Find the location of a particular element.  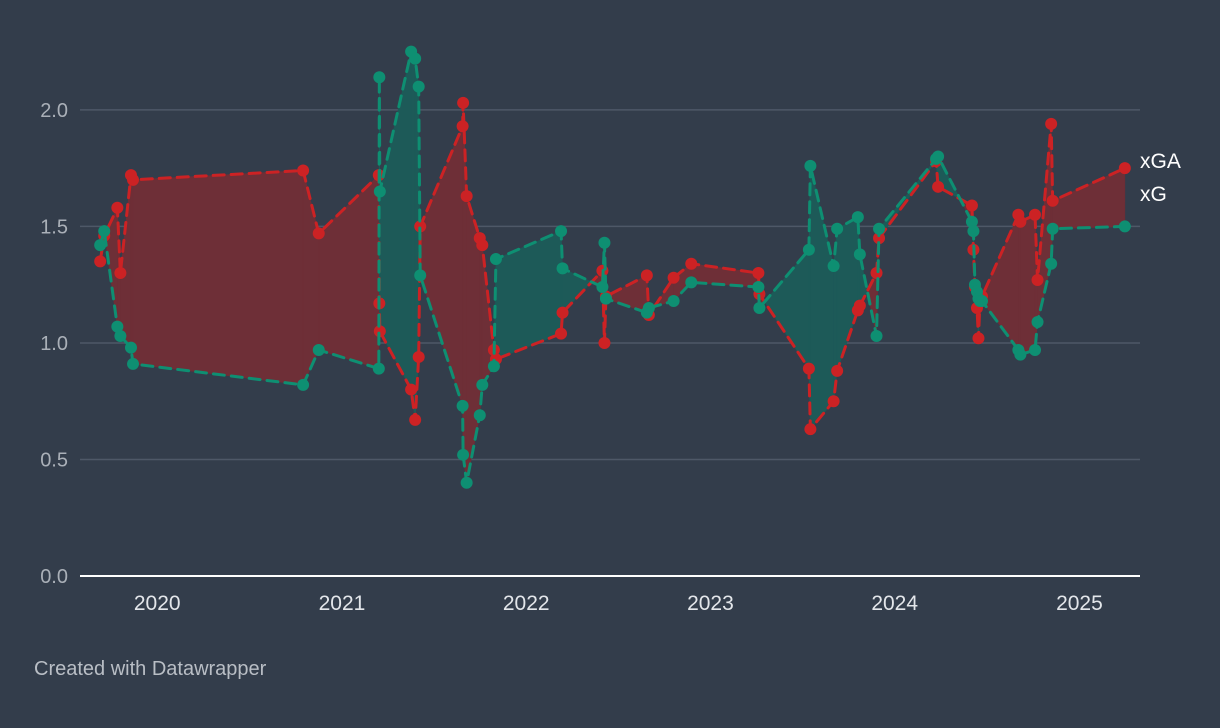

x-tick-label: 2021 is located at coordinates (342, 603).